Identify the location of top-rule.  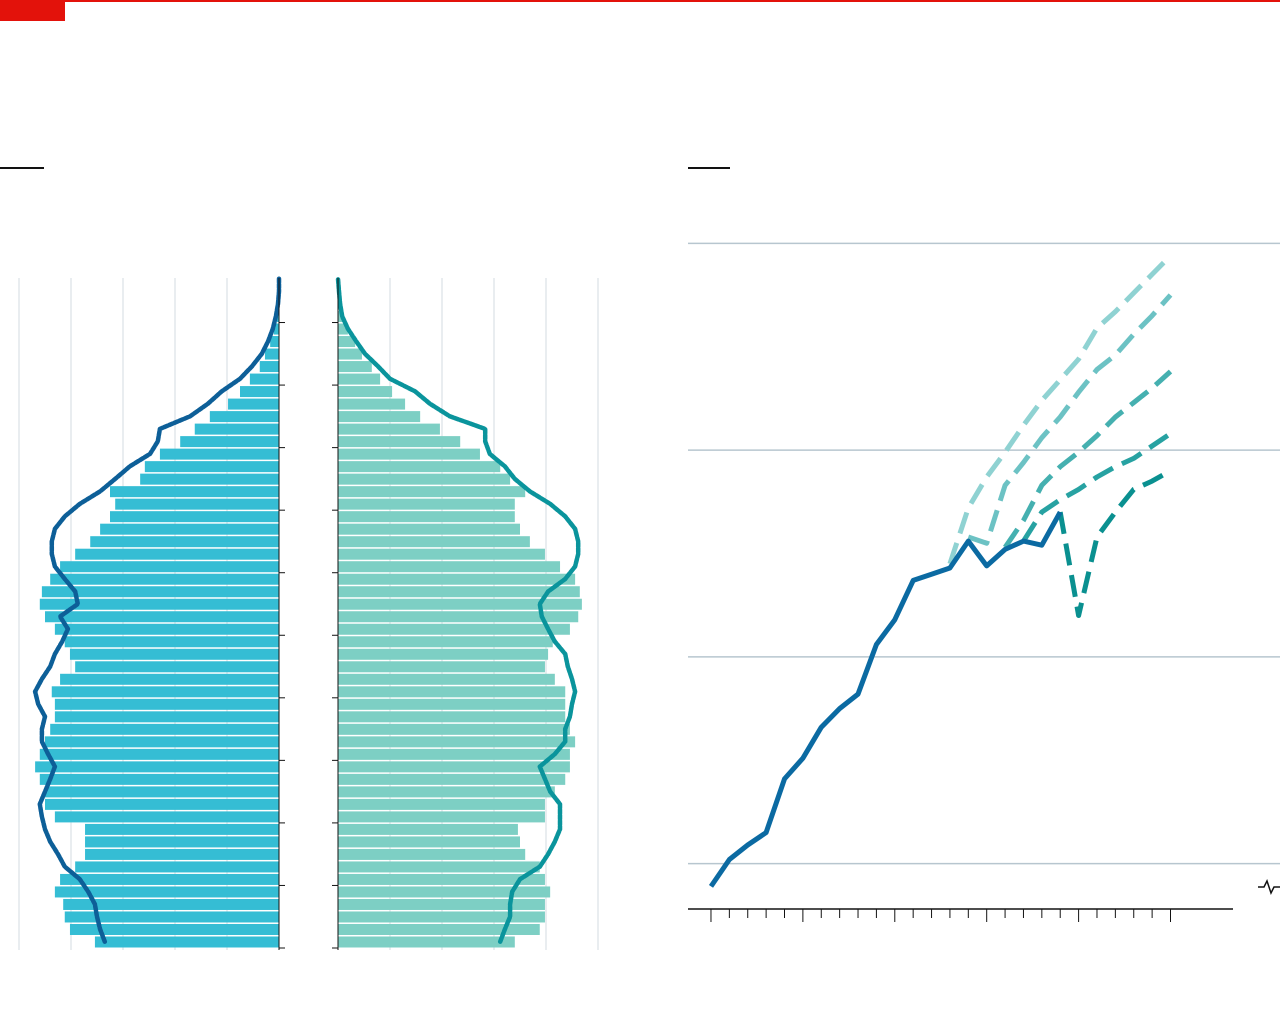
(640, 1).